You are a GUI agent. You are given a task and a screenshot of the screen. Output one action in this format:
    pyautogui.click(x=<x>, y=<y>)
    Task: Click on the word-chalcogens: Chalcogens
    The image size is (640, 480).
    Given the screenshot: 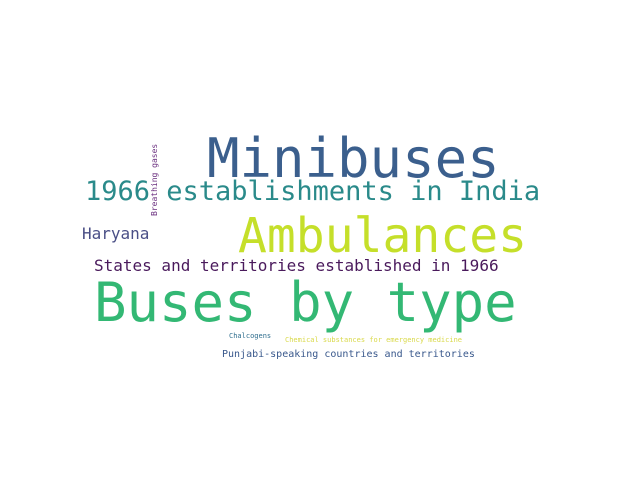 What is the action you would take?
    pyautogui.click(x=250, y=336)
    